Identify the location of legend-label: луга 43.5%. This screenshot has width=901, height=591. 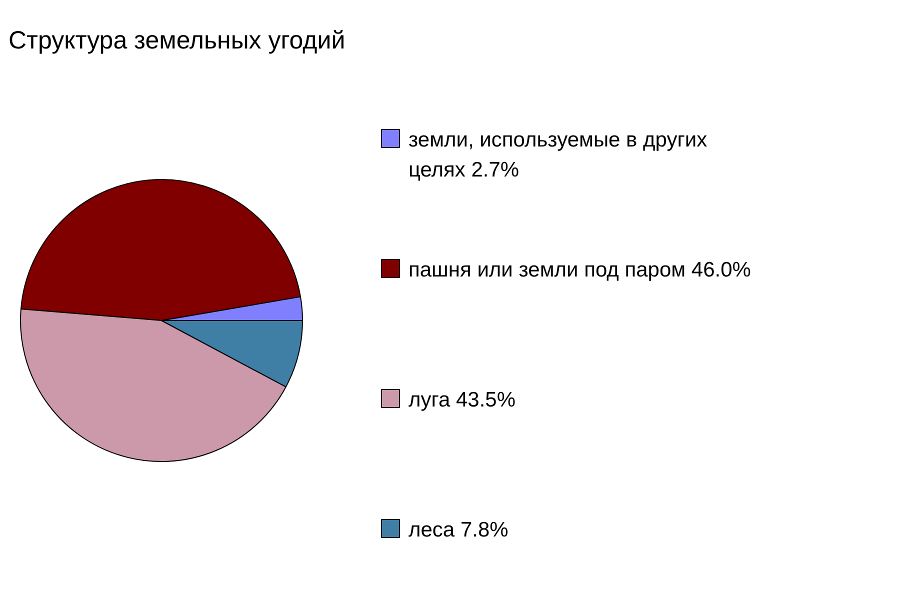
(462, 400).